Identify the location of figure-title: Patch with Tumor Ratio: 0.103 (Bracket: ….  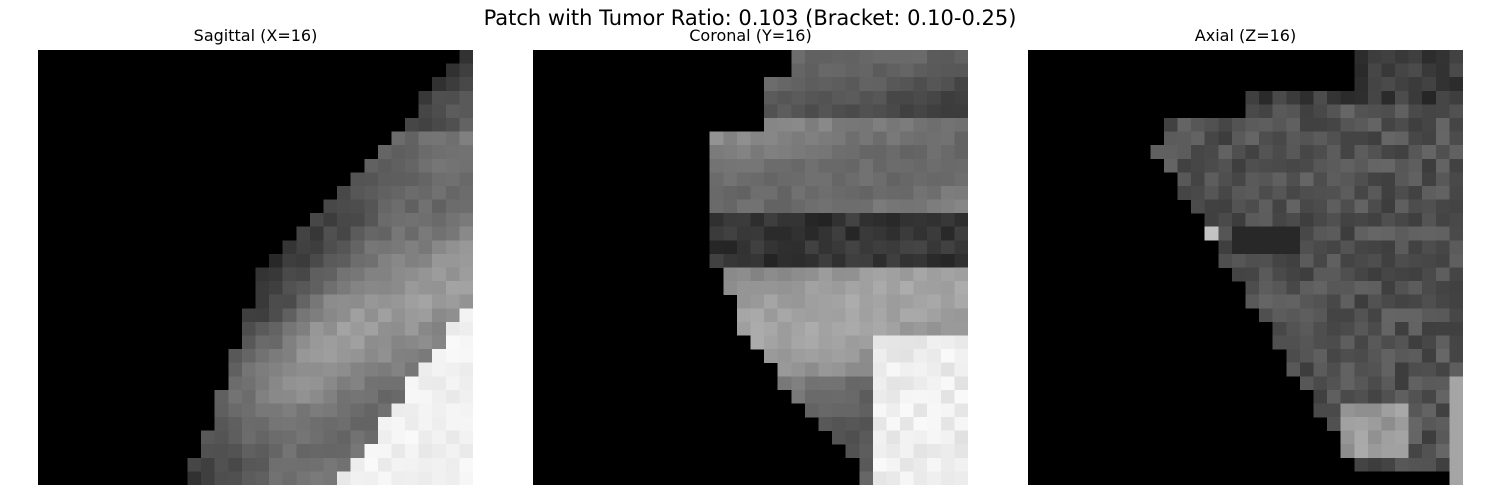
(750, 18).